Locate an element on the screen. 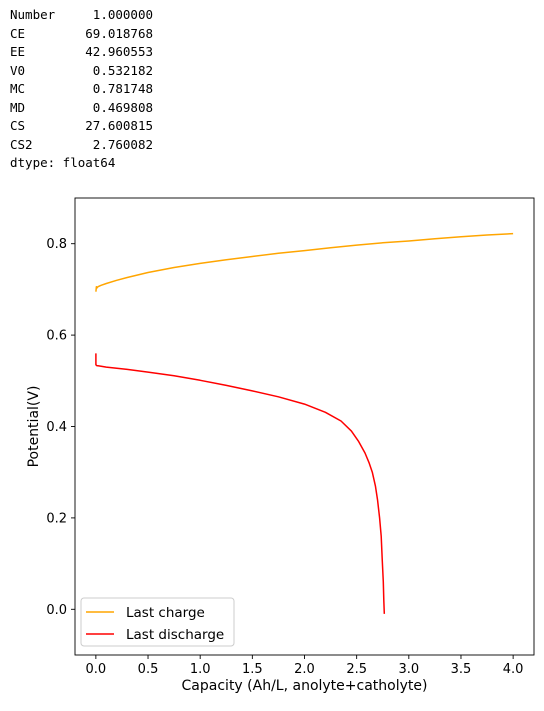 The height and width of the screenshot is (711, 544). series-row: CS2 2.760082 is located at coordinates (81, 144).